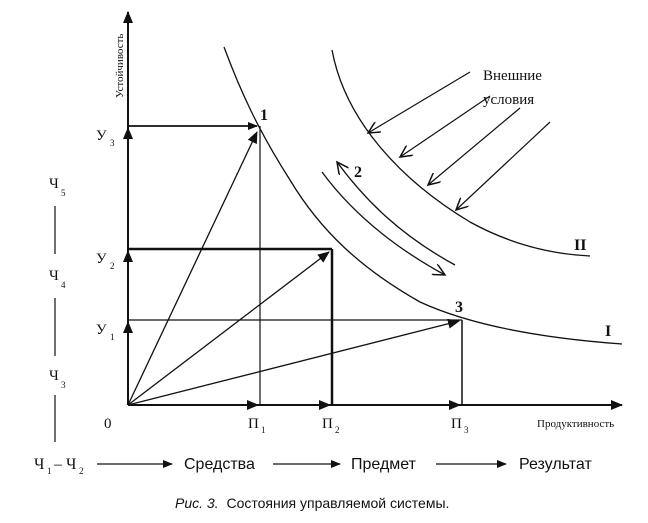  What do you see at coordinates (120, 66) in the screenshot?
I see `y-axis-label: Устойчивость` at bounding box center [120, 66].